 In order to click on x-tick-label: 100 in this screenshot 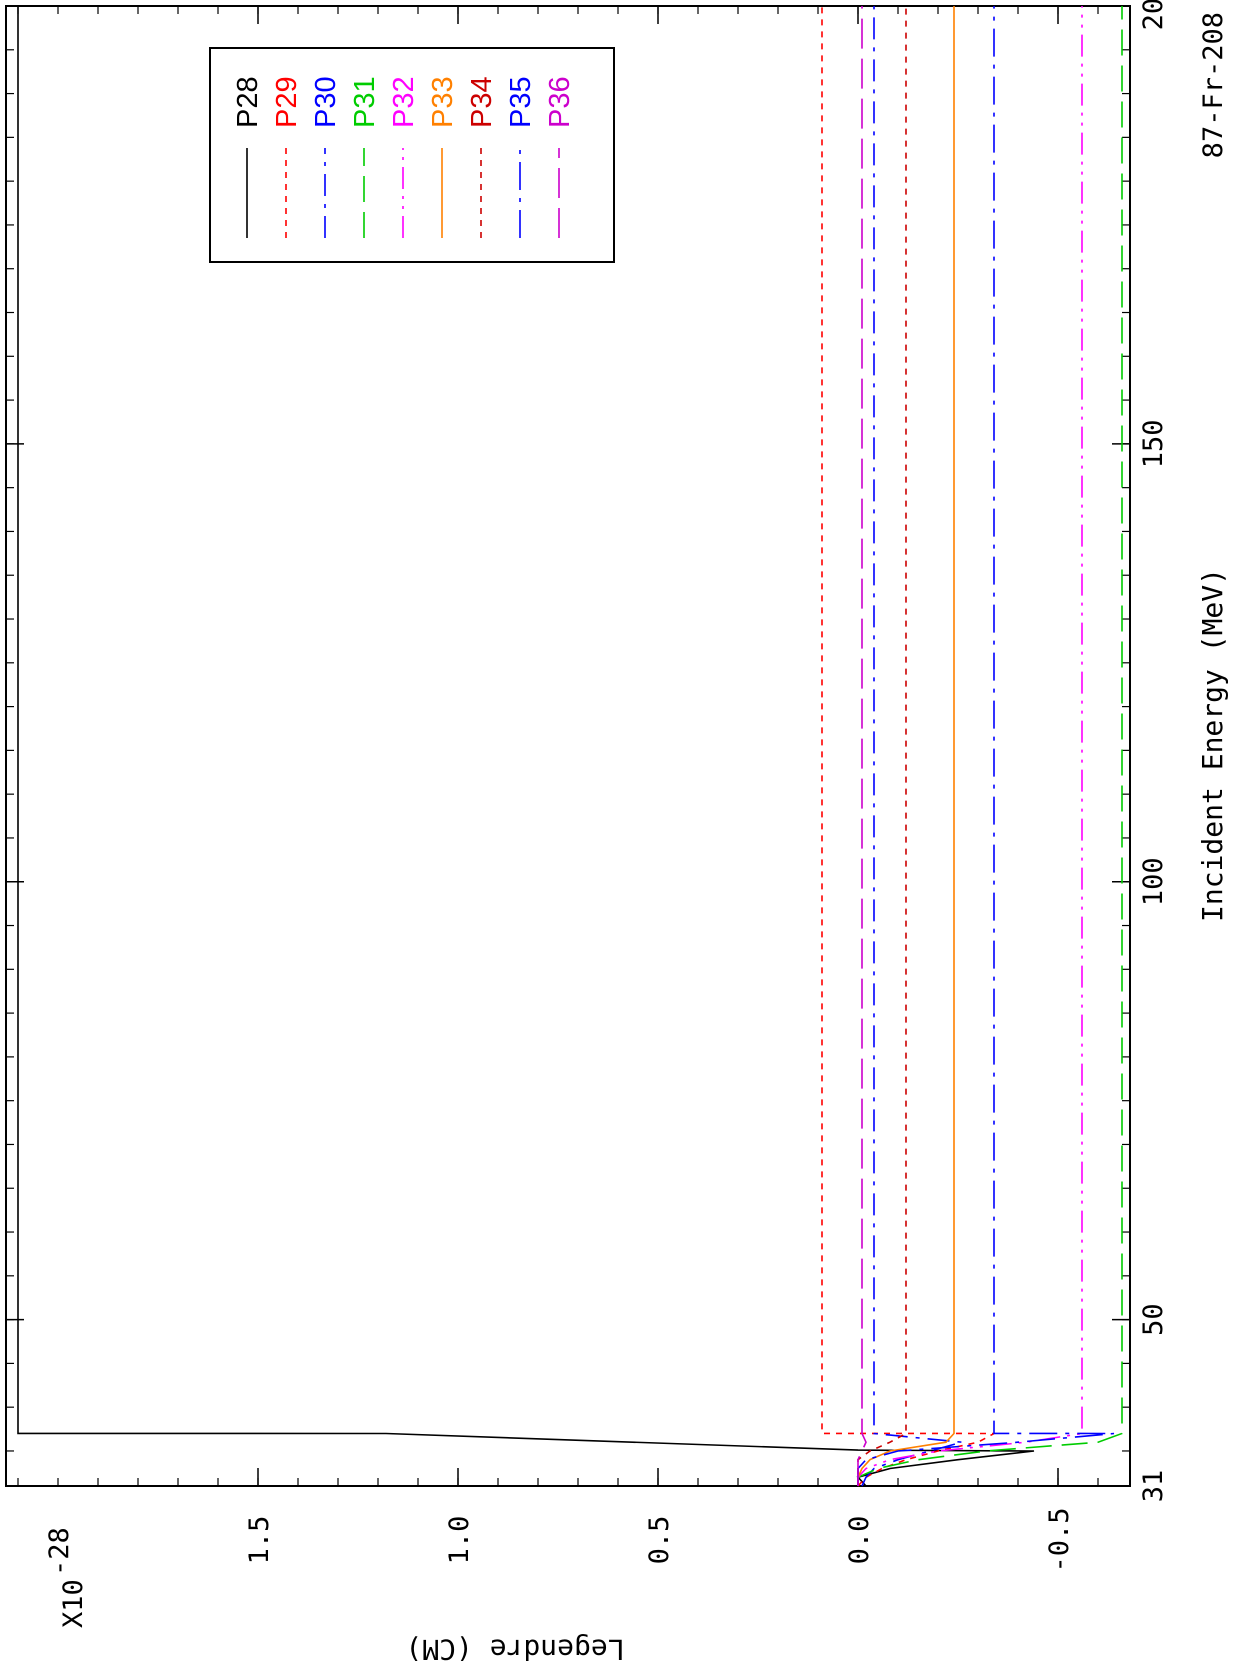, I will do `click(1153, 881)`.